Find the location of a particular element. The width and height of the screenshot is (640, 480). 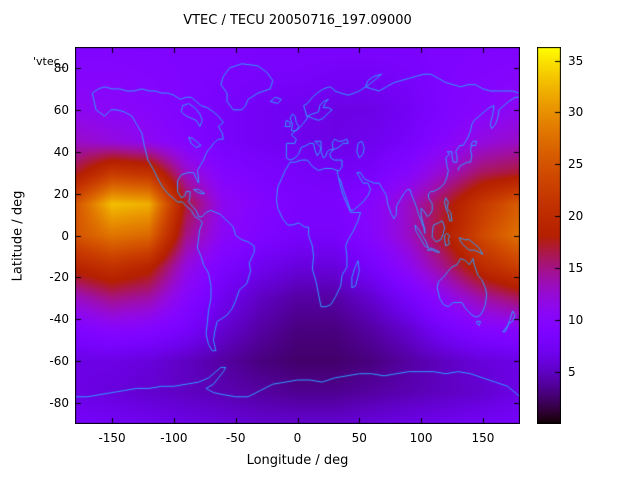

key-label: 'vtec_ is located at coordinates (49, 61).